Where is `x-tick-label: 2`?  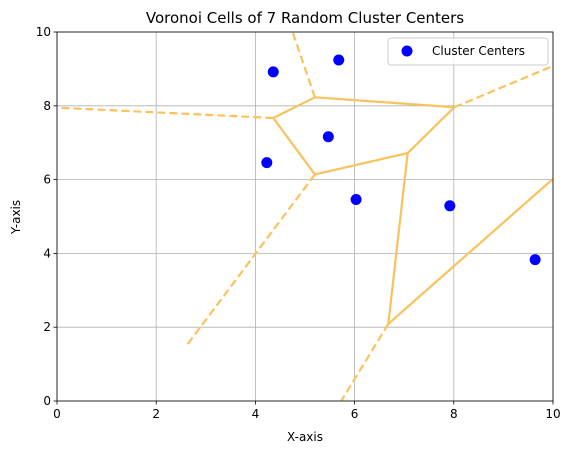 x-tick-label: 2 is located at coordinates (156, 414).